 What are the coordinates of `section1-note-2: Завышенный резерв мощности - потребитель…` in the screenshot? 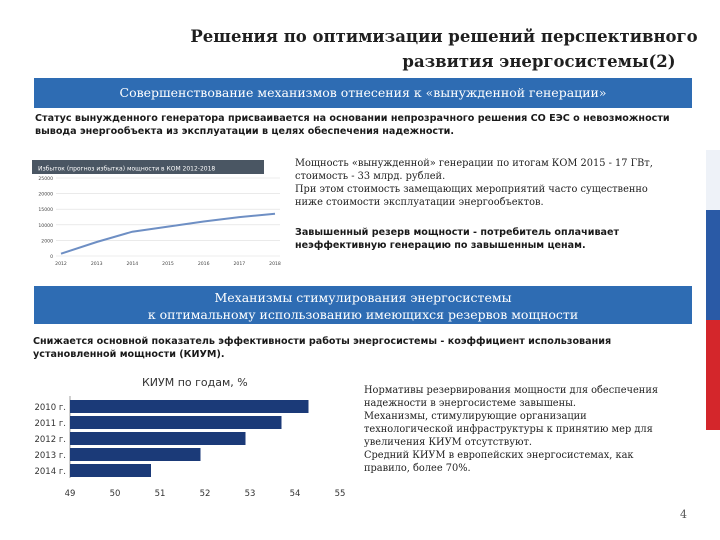 It's located at (495, 239).